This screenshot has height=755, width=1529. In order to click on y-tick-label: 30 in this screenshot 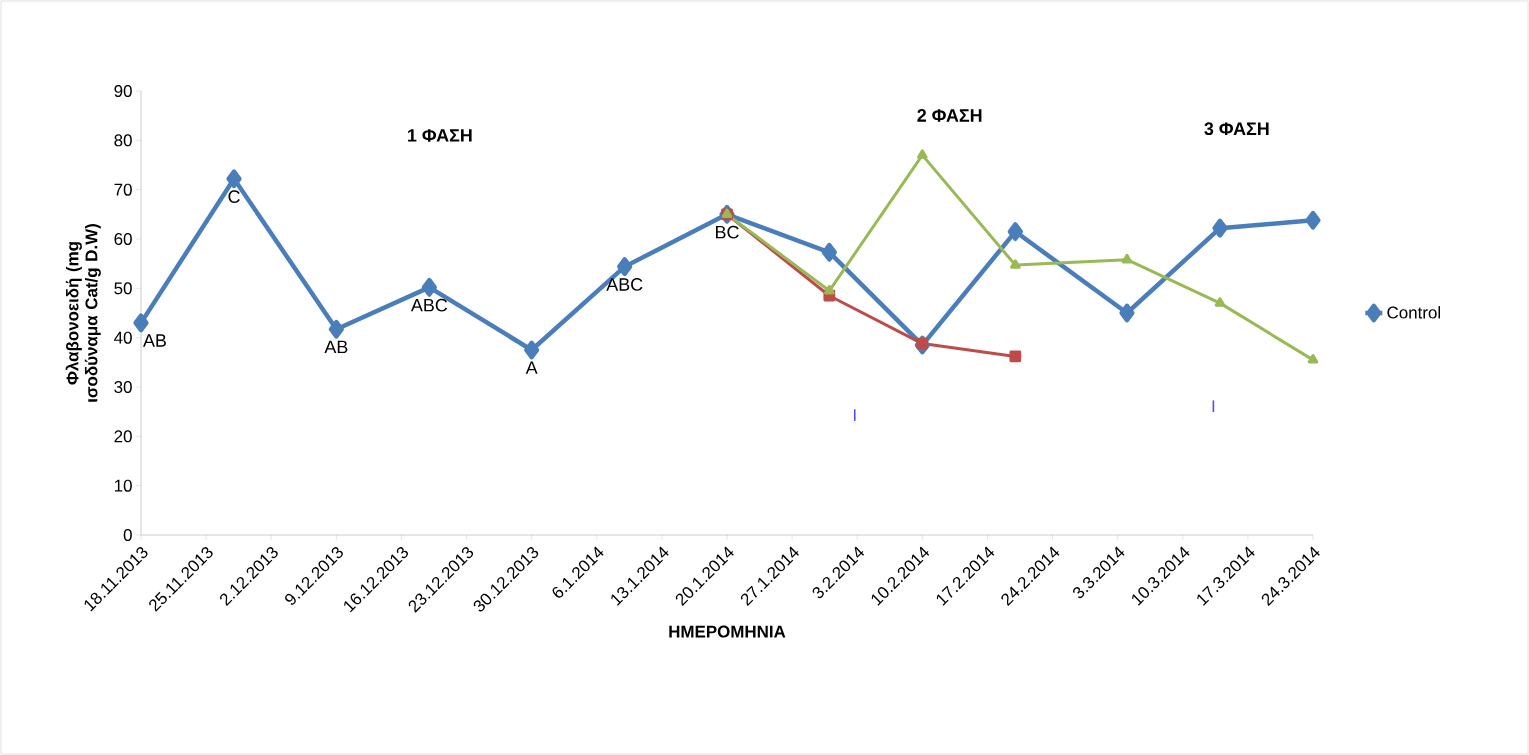, I will do `click(123, 387)`.